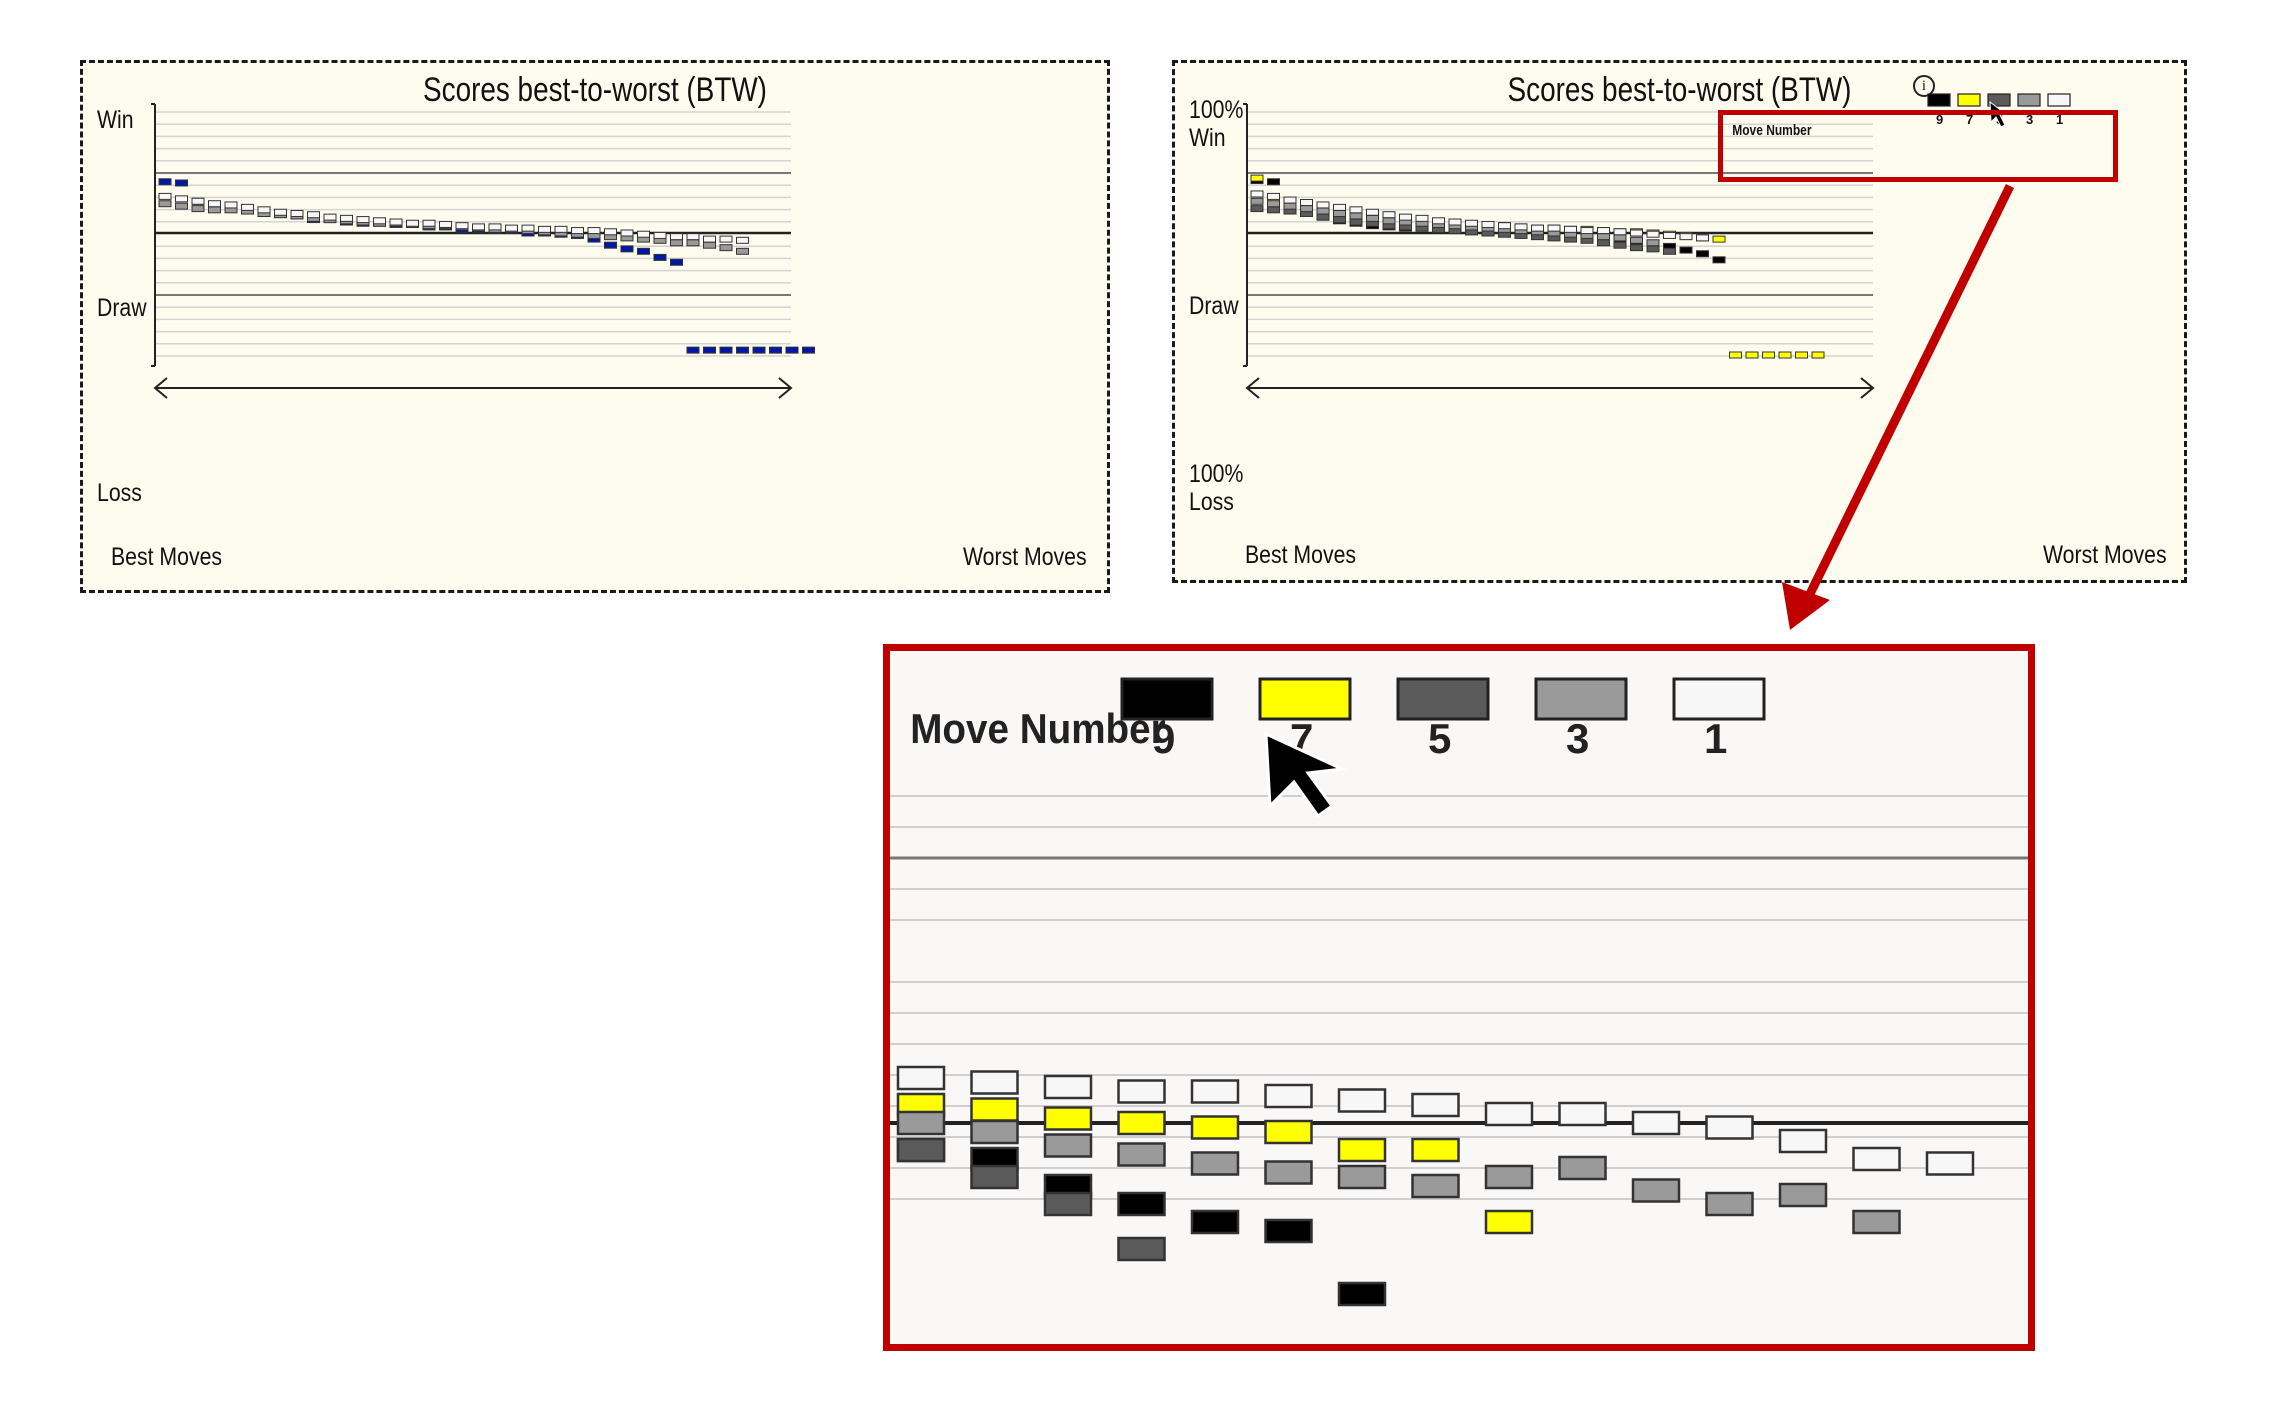 The width and height of the screenshot is (2279, 1416). Describe the element at coordinates (1924, 86) in the screenshot. I see `info-icon: i` at that location.